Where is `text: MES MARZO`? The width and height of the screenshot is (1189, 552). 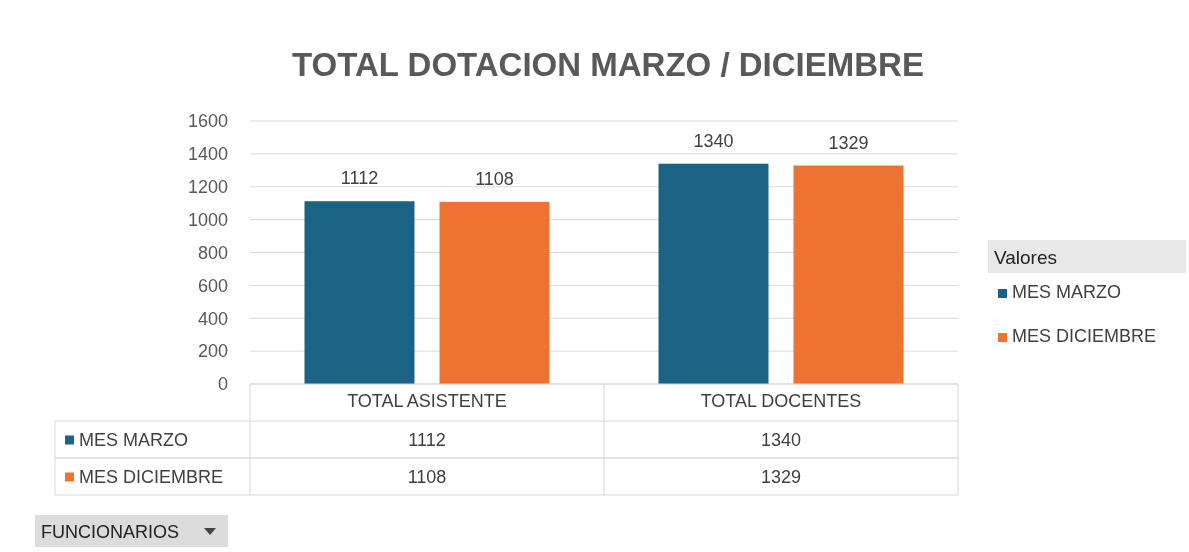
text: MES MARZO is located at coordinates (134, 439).